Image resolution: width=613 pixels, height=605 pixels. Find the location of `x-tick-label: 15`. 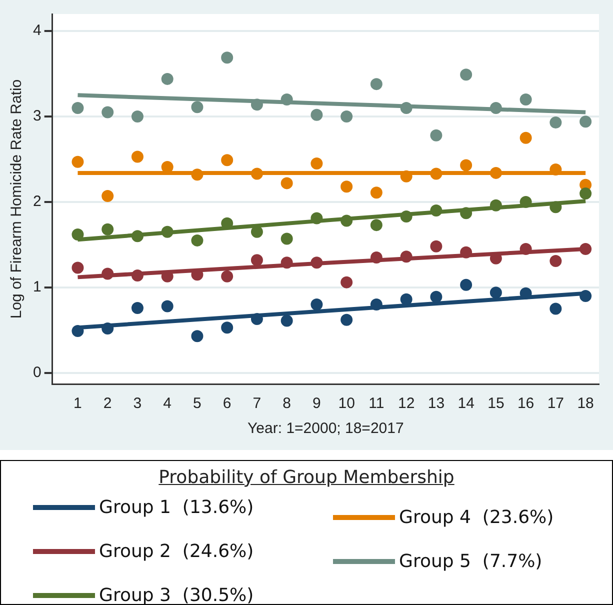

x-tick-label: 15 is located at coordinates (496, 403).